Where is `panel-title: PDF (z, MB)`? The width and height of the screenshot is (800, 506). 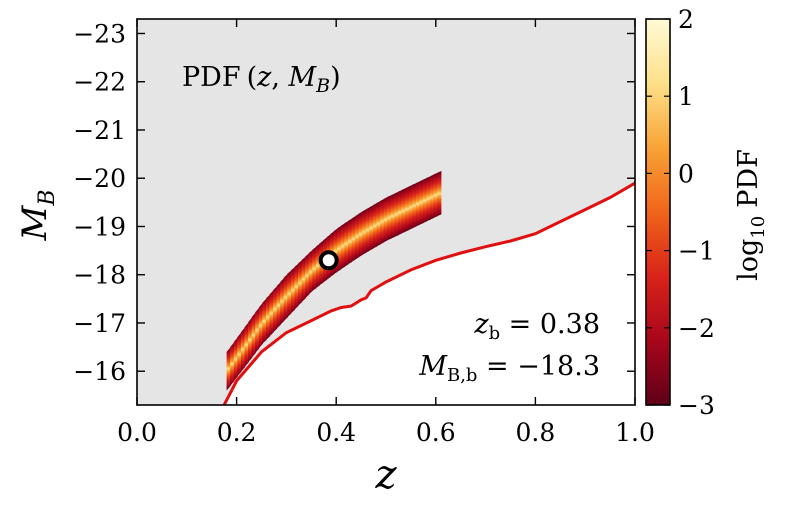
panel-title: PDF (z, MB) is located at coordinates (261, 79).